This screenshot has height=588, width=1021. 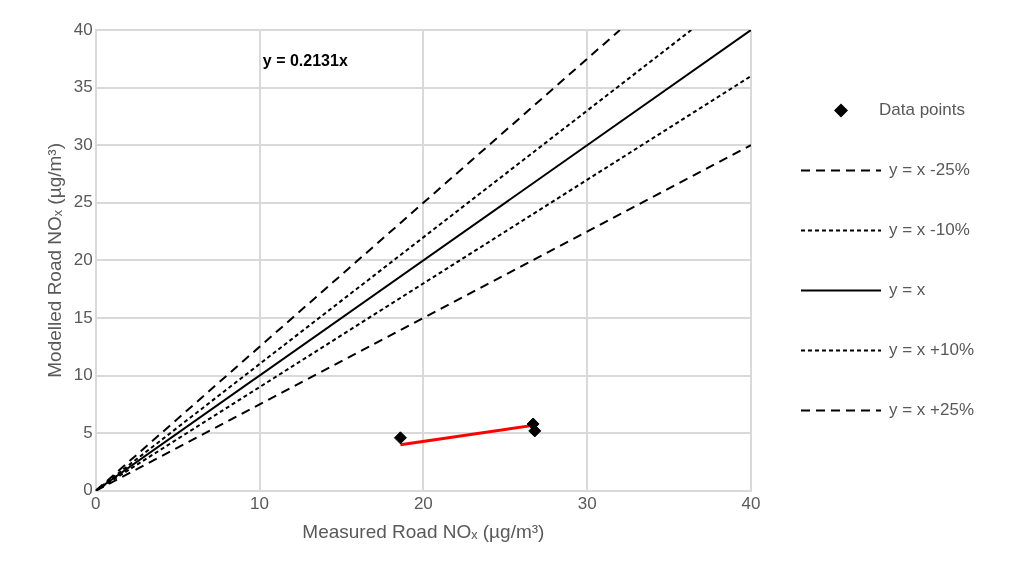 I want to click on legend-label: y = x -25%, so click(x=929, y=170).